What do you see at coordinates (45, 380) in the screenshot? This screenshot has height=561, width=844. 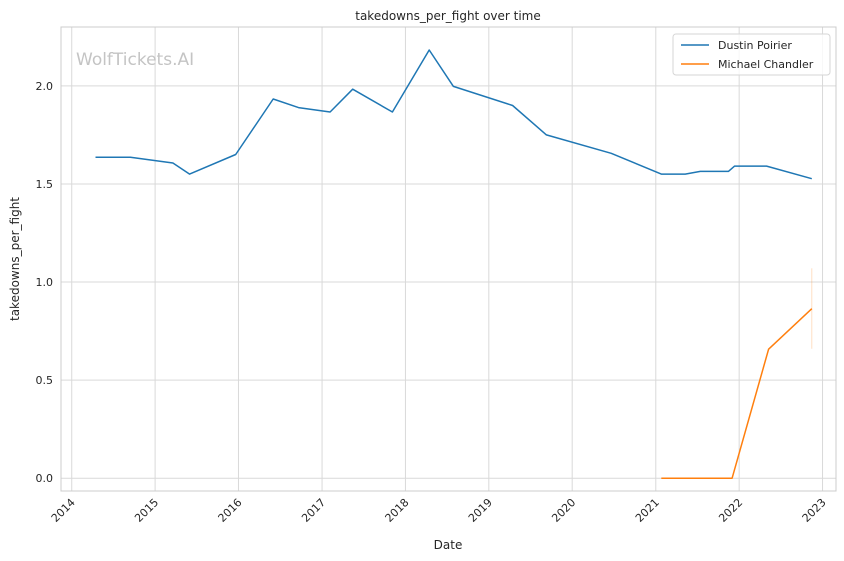 I see `y-tick-label: 0.5` at bounding box center [45, 380].